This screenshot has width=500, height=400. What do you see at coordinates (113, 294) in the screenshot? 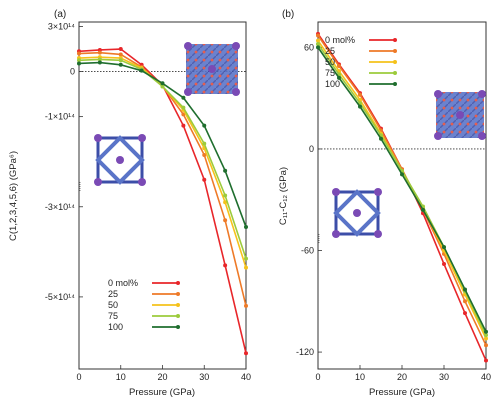
I see `panel-a-legend-label-25: 25` at bounding box center [113, 294].